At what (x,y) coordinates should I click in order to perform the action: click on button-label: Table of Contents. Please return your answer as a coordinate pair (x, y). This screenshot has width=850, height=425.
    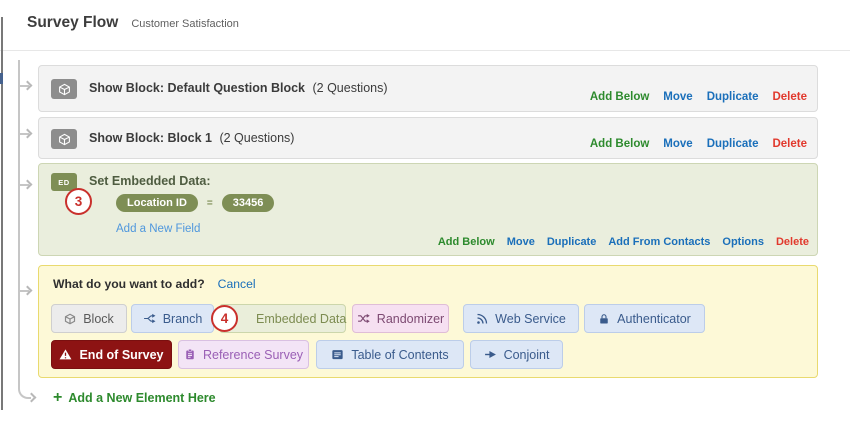
    Looking at the image, I should click on (400, 354).